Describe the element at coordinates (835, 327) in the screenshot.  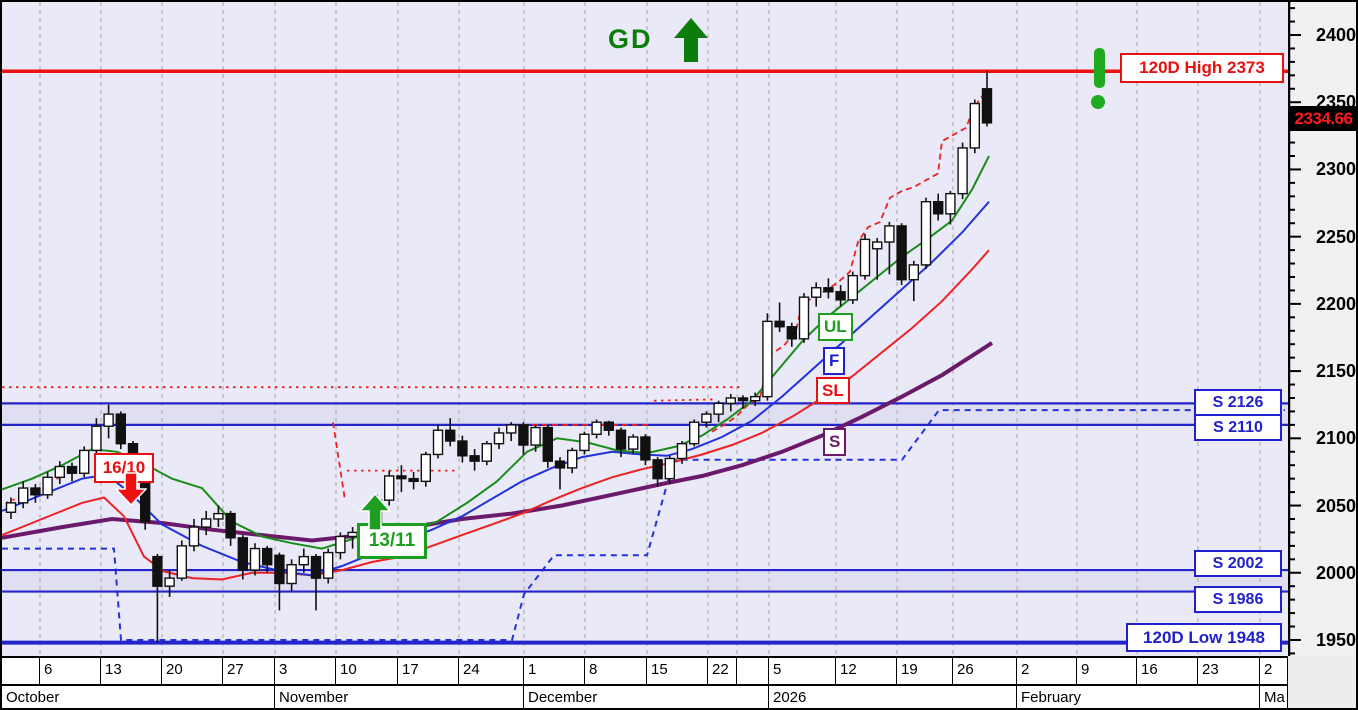
I see `ma-label-ul: UL` at that location.